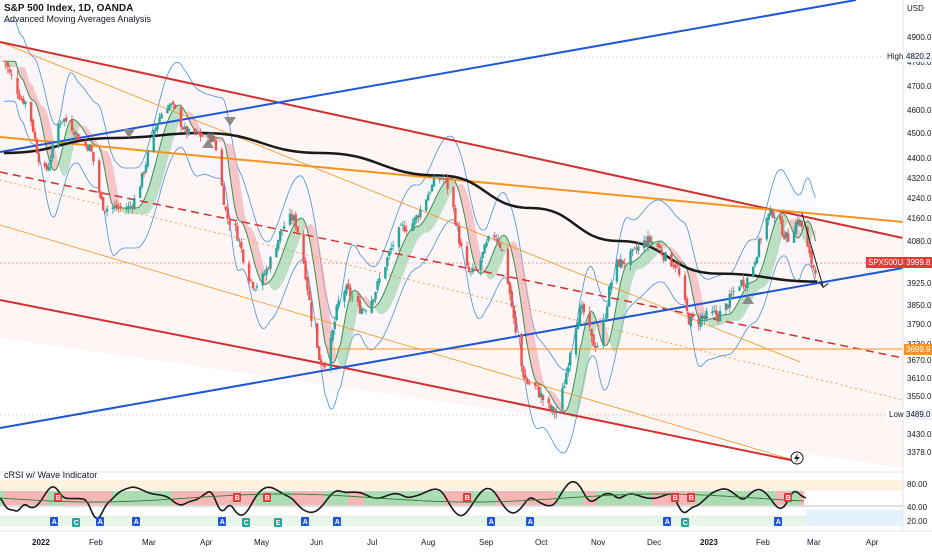 The width and height of the screenshot is (932, 555). What do you see at coordinates (685, 522) in the screenshot?
I see `signal-badge-exit: C` at bounding box center [685, 522].